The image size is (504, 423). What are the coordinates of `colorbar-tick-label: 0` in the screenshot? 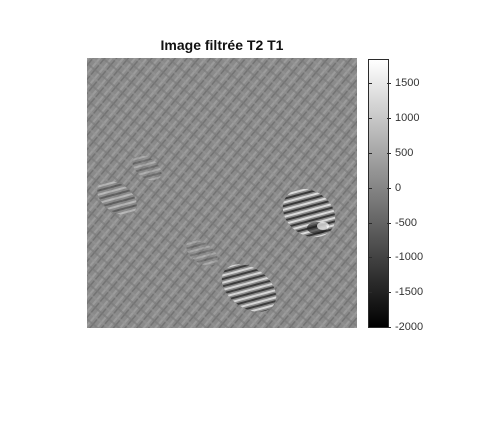 It's located at (398, 187).